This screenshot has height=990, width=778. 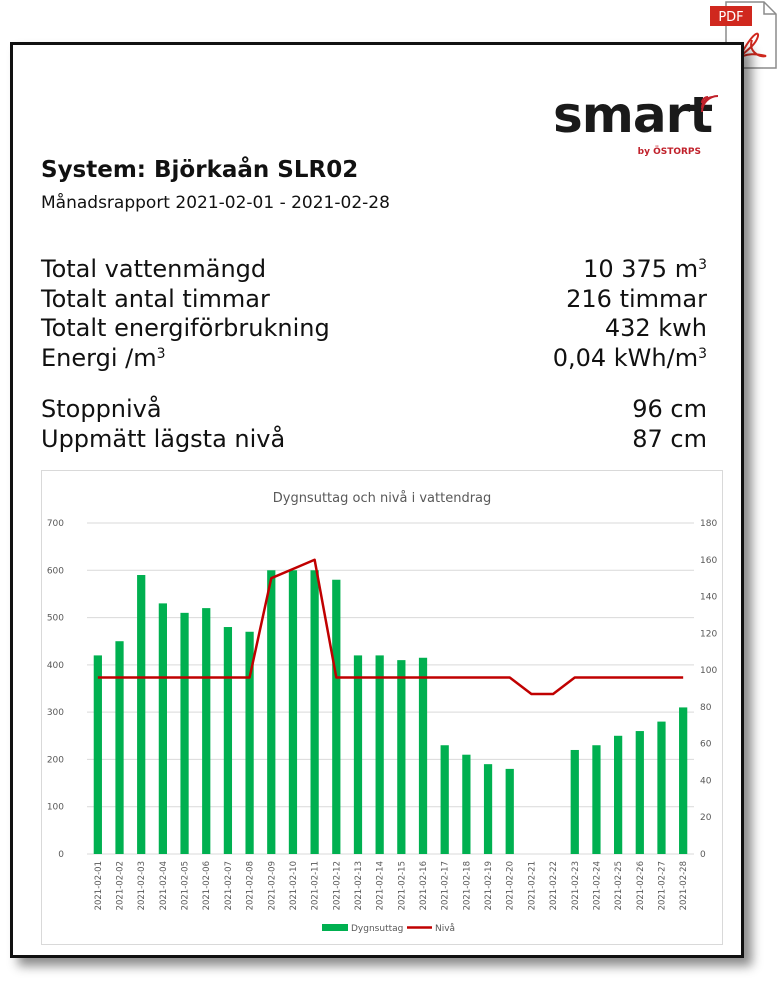 What do you see at coordinates (55, 713) in the screenshot?
I see `y-left-tick-label: 300` at bounding box center [55, 713].